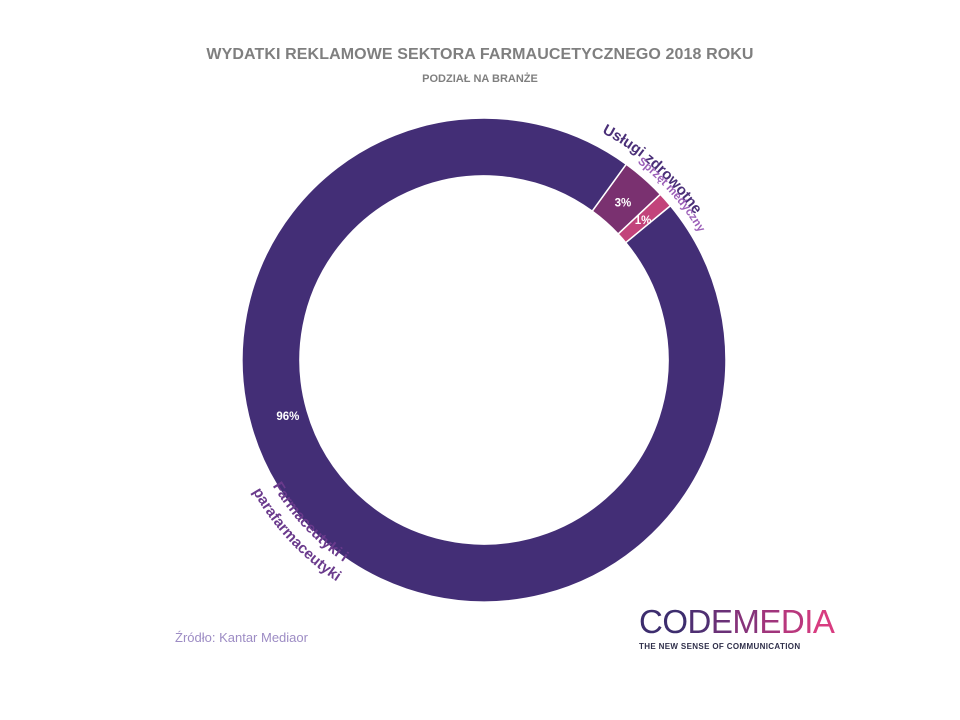 Image resolution: width=960 pixels, height=720 pixels. Describe the element at coordinates (463, 310) in the screenshot. I see `slice-value-labels: 3%1% 96%` at that location.